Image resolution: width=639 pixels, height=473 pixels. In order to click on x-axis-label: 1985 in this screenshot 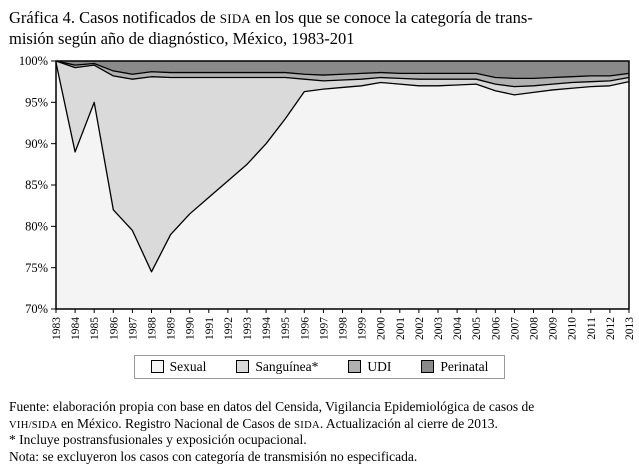, I will do `click(95, 328)`.